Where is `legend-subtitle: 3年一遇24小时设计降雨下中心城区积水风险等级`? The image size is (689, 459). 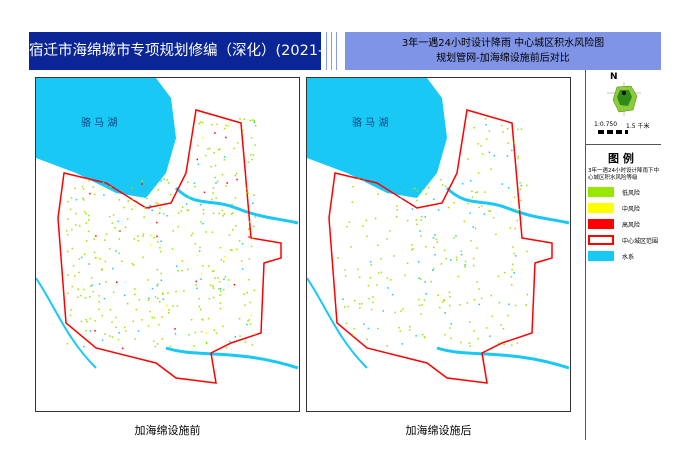 legend-subtitle: 3年一遇24小时设计降雨下中心城区积水风险等级 is located at coordinates (623, 174).